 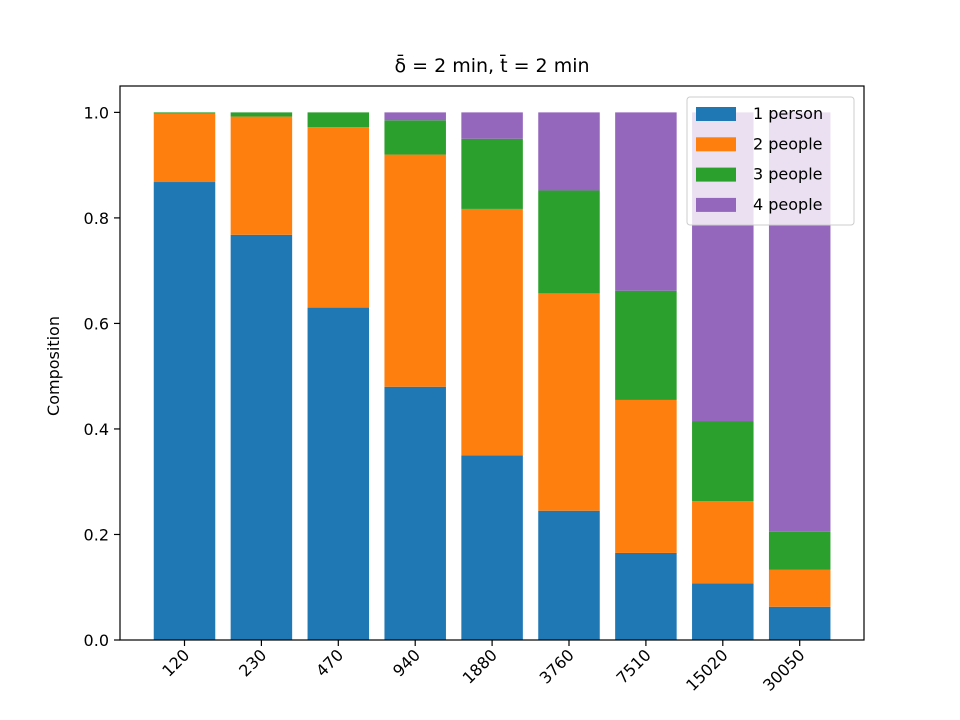 I want to click on y-tick-label: 0.4, so click(x=96, y=429).